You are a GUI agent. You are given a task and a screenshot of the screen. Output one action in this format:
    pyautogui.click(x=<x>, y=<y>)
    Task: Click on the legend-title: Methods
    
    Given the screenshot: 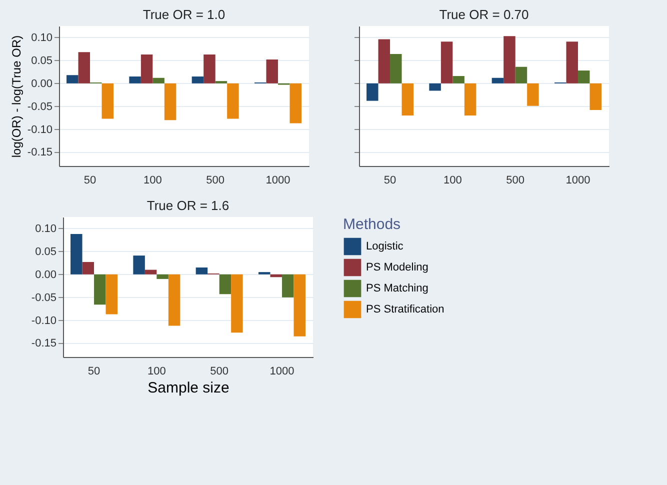 What is the action you would take?
    pyautogui.click(x=372, y=224)
    